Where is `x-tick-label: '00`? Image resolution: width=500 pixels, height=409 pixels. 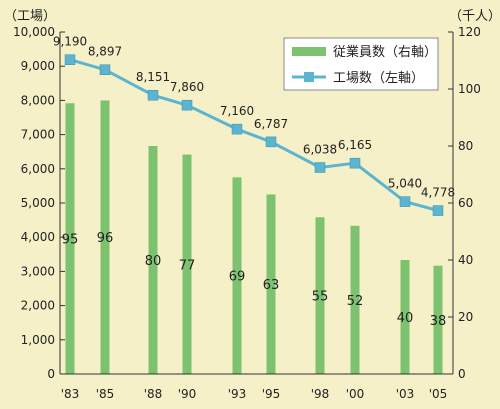
x-tick-label: '00 is located at coordinates (355, 394).